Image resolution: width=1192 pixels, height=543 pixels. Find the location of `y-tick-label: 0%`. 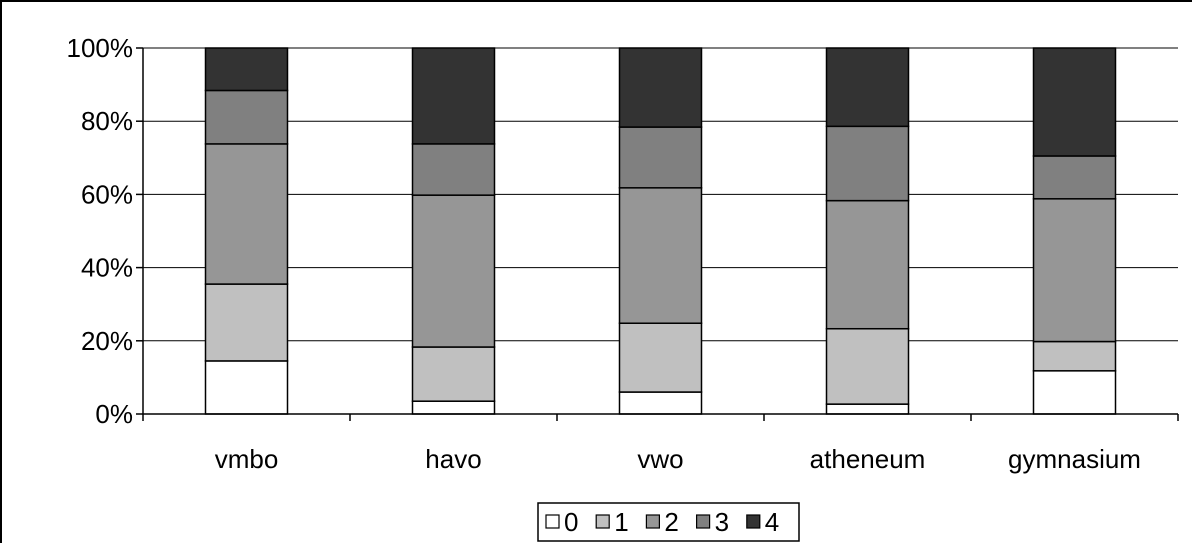

y-tick-label: 0% is located at coordinates (114, 414).